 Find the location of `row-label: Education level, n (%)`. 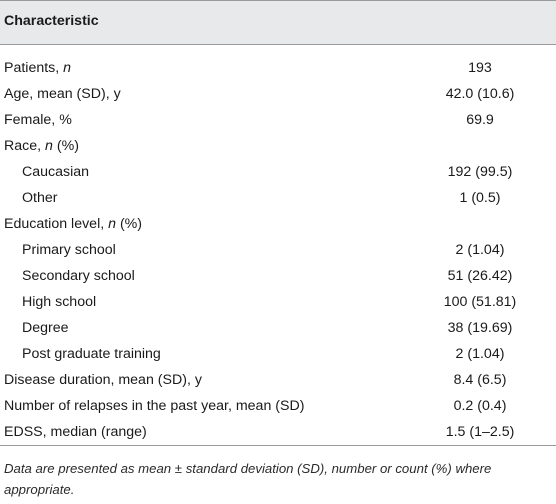

row-label: Education level, n (%) is located at coordinates (73, 224).